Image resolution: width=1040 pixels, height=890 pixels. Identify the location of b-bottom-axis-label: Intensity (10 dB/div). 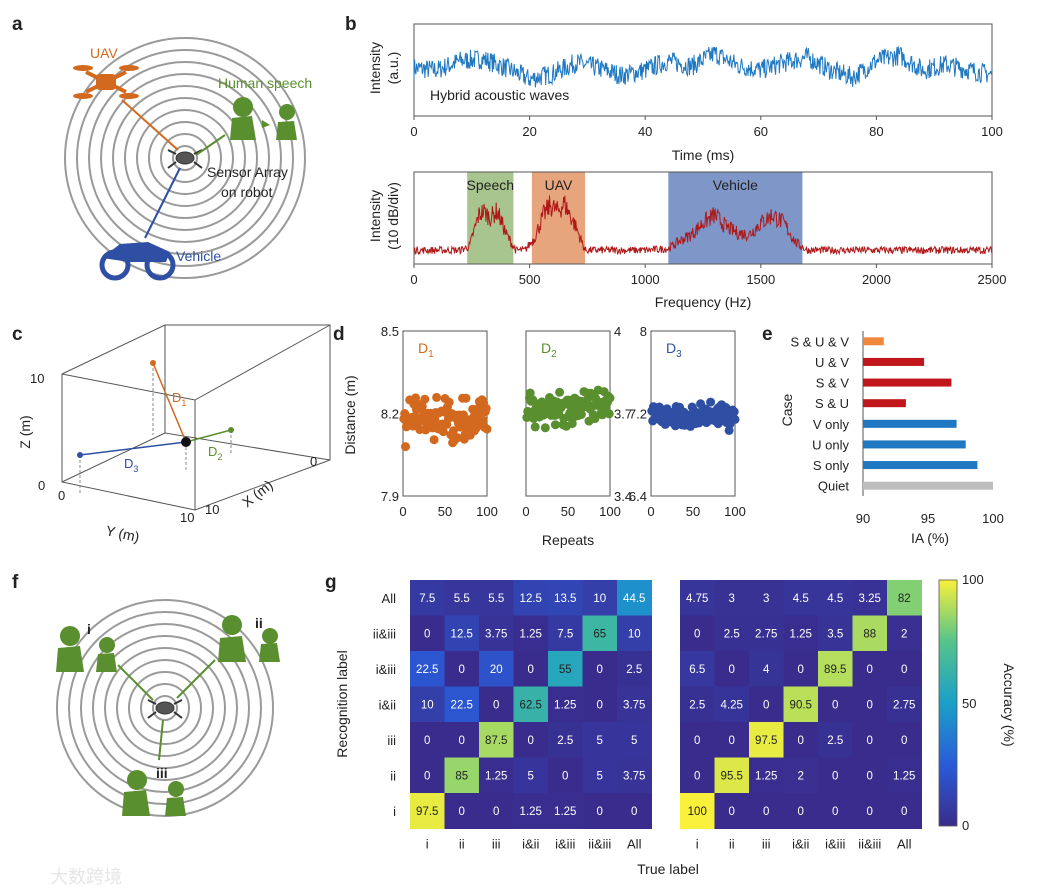
(384, 216).